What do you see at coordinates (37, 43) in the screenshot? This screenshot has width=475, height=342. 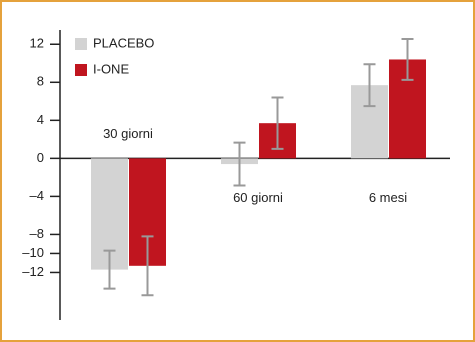 I see `y-tick-label: 12` at bounding box center [37, 43].